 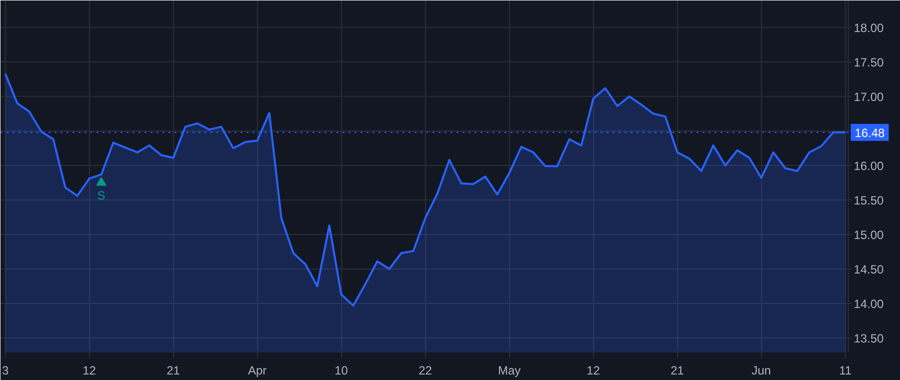 What do you see at coordinates (869, 27) in the screenshot?
I see `y-tick-label: 18.00` at bounding box center [869, 27].